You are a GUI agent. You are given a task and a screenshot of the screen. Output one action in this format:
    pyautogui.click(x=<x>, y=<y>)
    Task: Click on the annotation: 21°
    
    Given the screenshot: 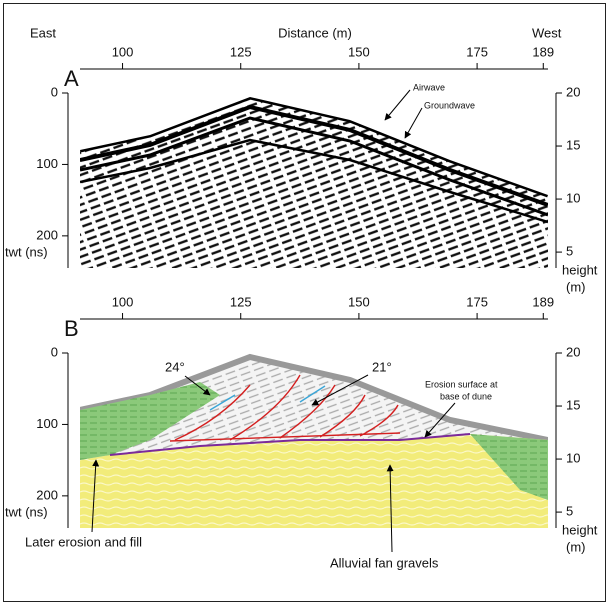 What is the action you would take?
    pyautogui.click(x=382, y=366)
    